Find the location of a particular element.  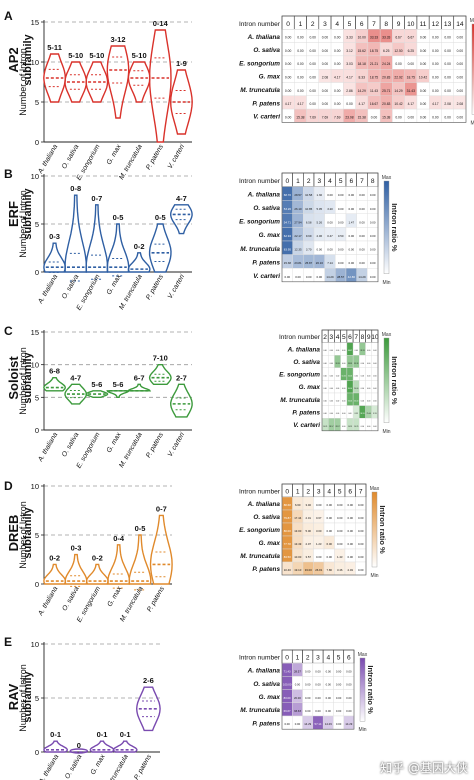

heatmap-row-label: V. carteri is located at coordinates (306, 425).